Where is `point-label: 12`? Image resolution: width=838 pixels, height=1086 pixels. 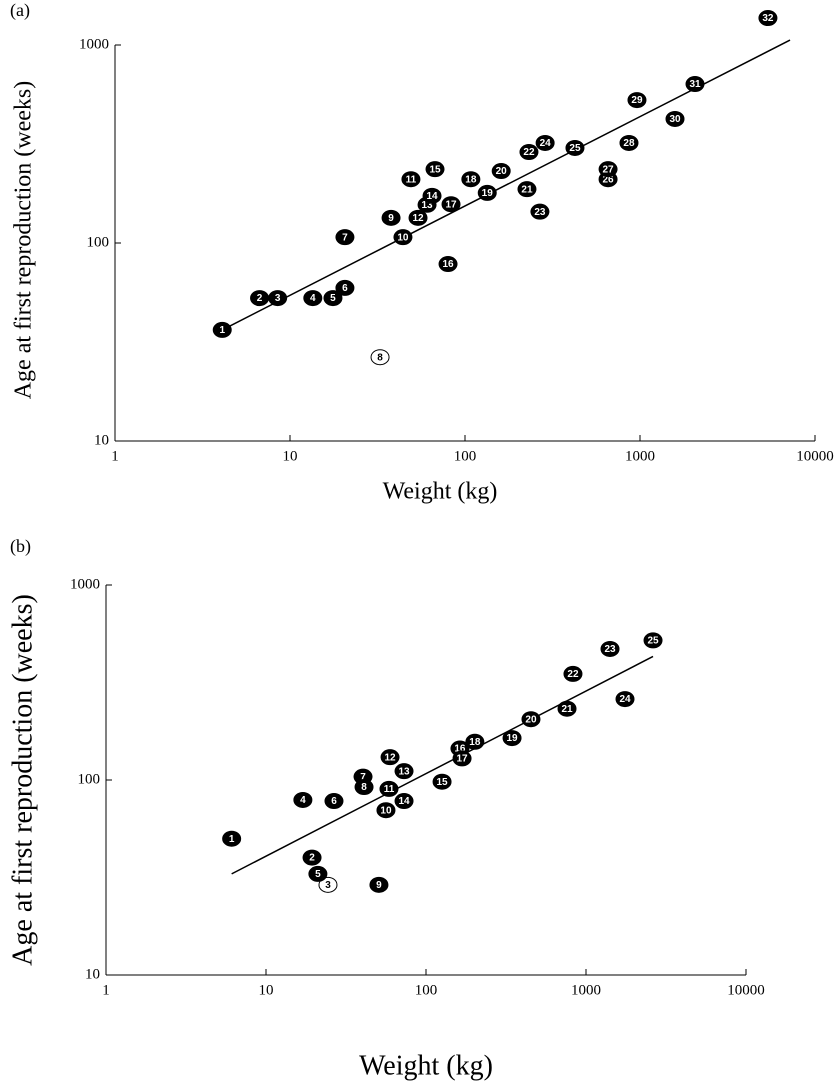
point-label: 12 is located at coordinates (390, 757).